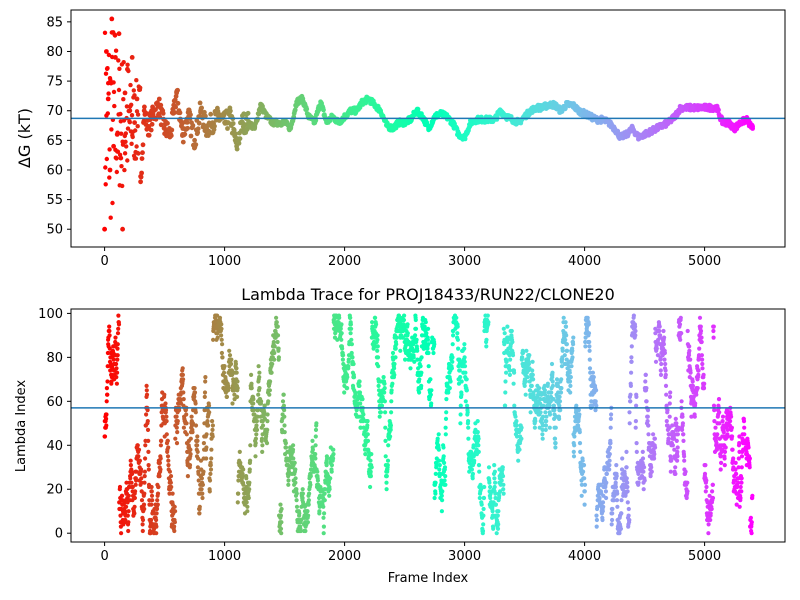  I want to click on x-tick-label: 5000, so click(704, 261).